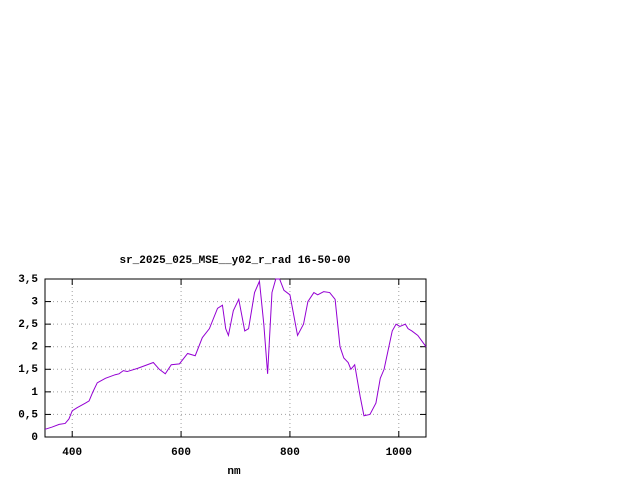 This screenshot has width=640, height=480. What do you see at coordinates (34, 393) in the screenshot?
I see `y-tick-label: 1` at bounding box center [34, 393].